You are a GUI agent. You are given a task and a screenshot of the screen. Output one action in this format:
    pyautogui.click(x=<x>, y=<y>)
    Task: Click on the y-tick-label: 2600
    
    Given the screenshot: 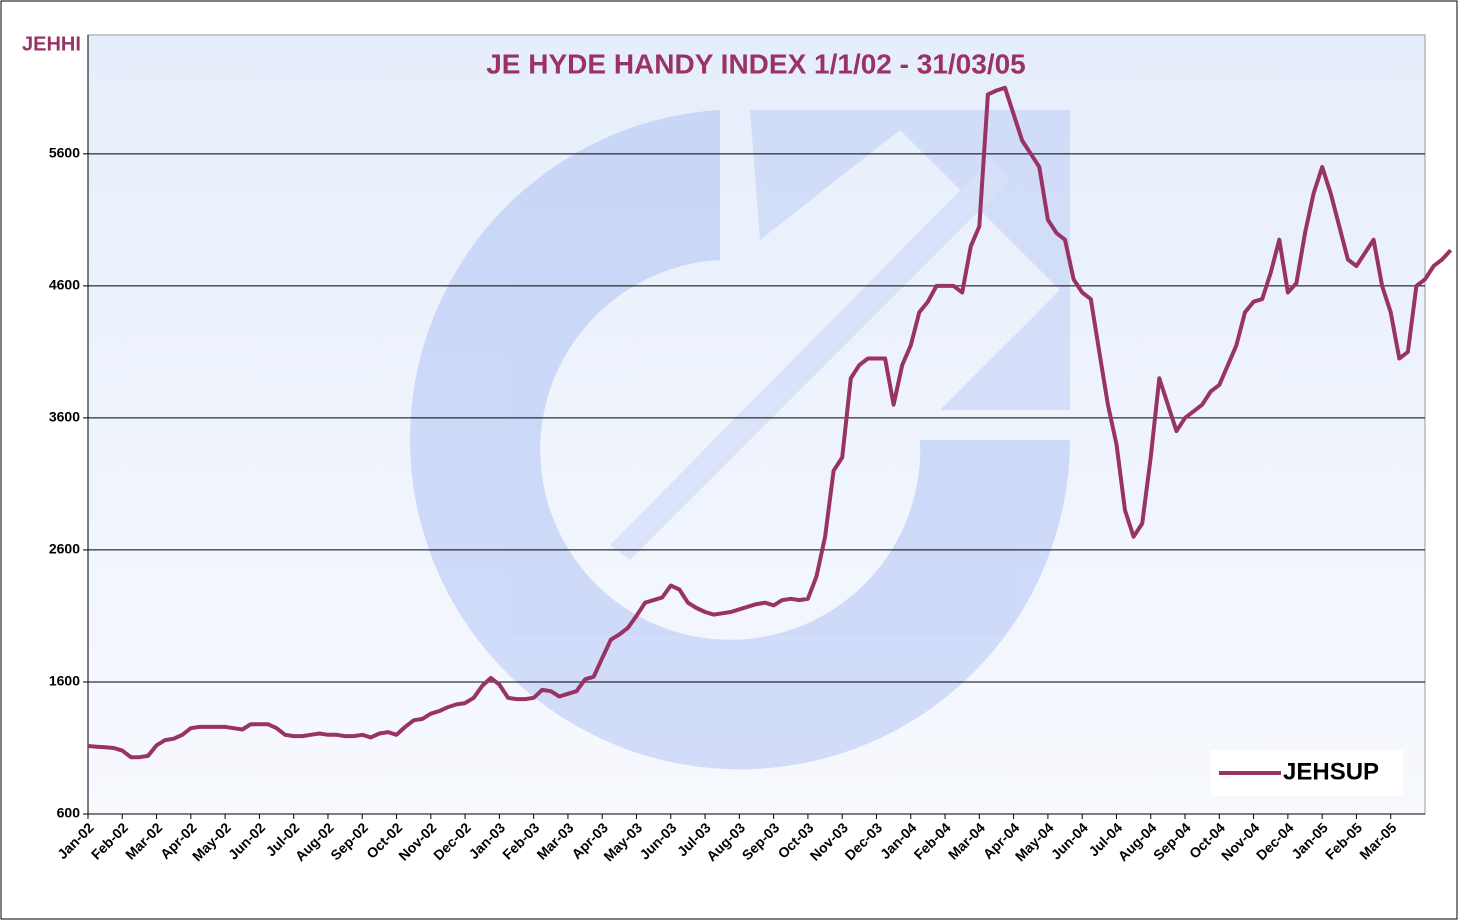 What is the action you would take?
    pyautogui.click(x=64, y=549)
    